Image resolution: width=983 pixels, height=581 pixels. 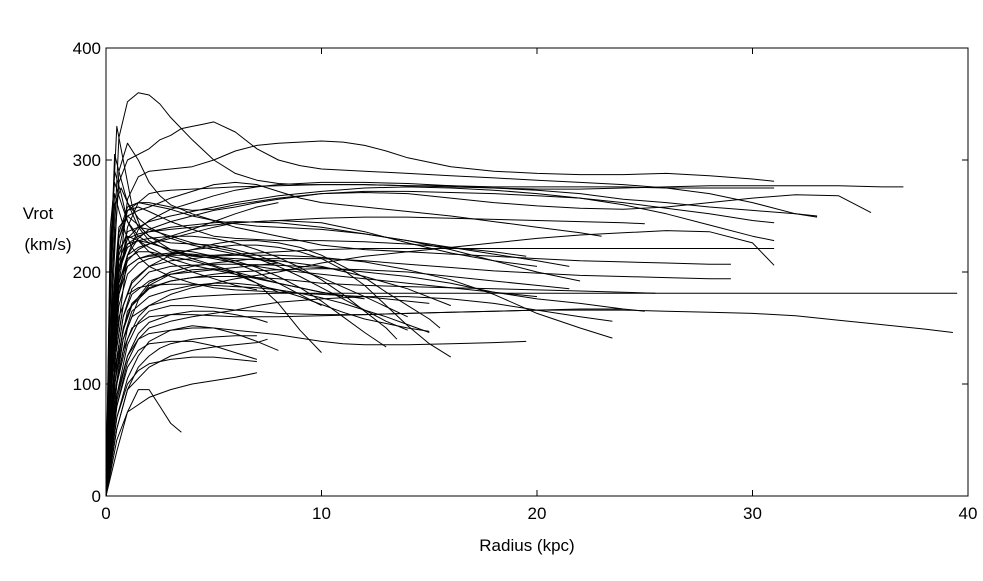 What do you see at coordinates (752, 513) in the screenshot?
I see `x-tick-label: 30` at bounding box center [752, 513].